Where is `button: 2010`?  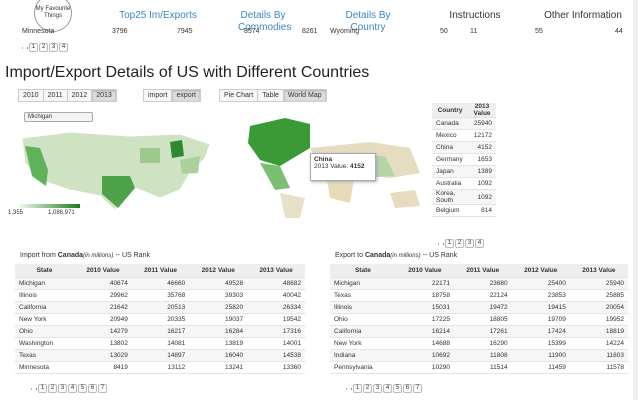
button: 2010 is located at coordinates (31, 95).